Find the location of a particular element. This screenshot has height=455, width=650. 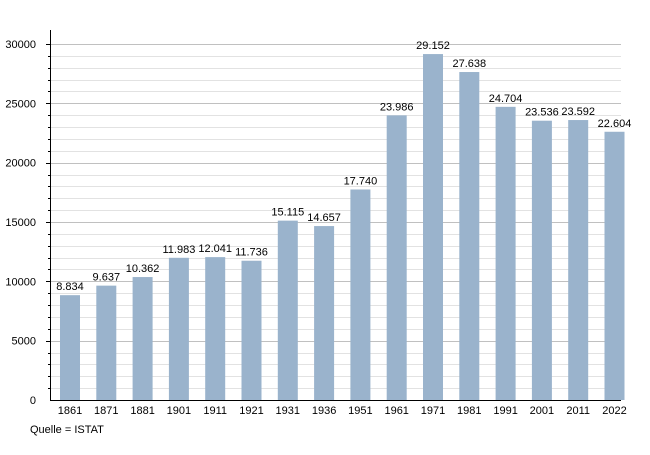

data-label: 23.592 is located at coordinates (578, 112).